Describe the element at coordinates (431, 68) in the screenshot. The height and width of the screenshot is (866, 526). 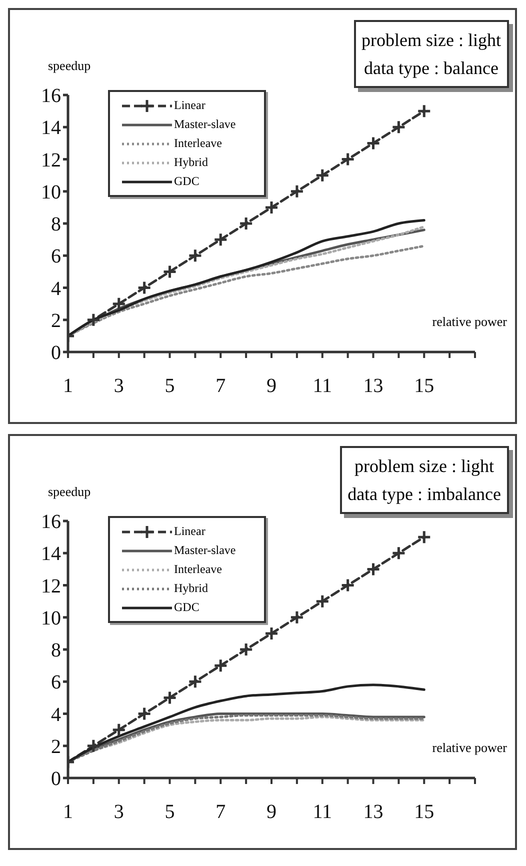
I see `text: data type : balance` at that location.